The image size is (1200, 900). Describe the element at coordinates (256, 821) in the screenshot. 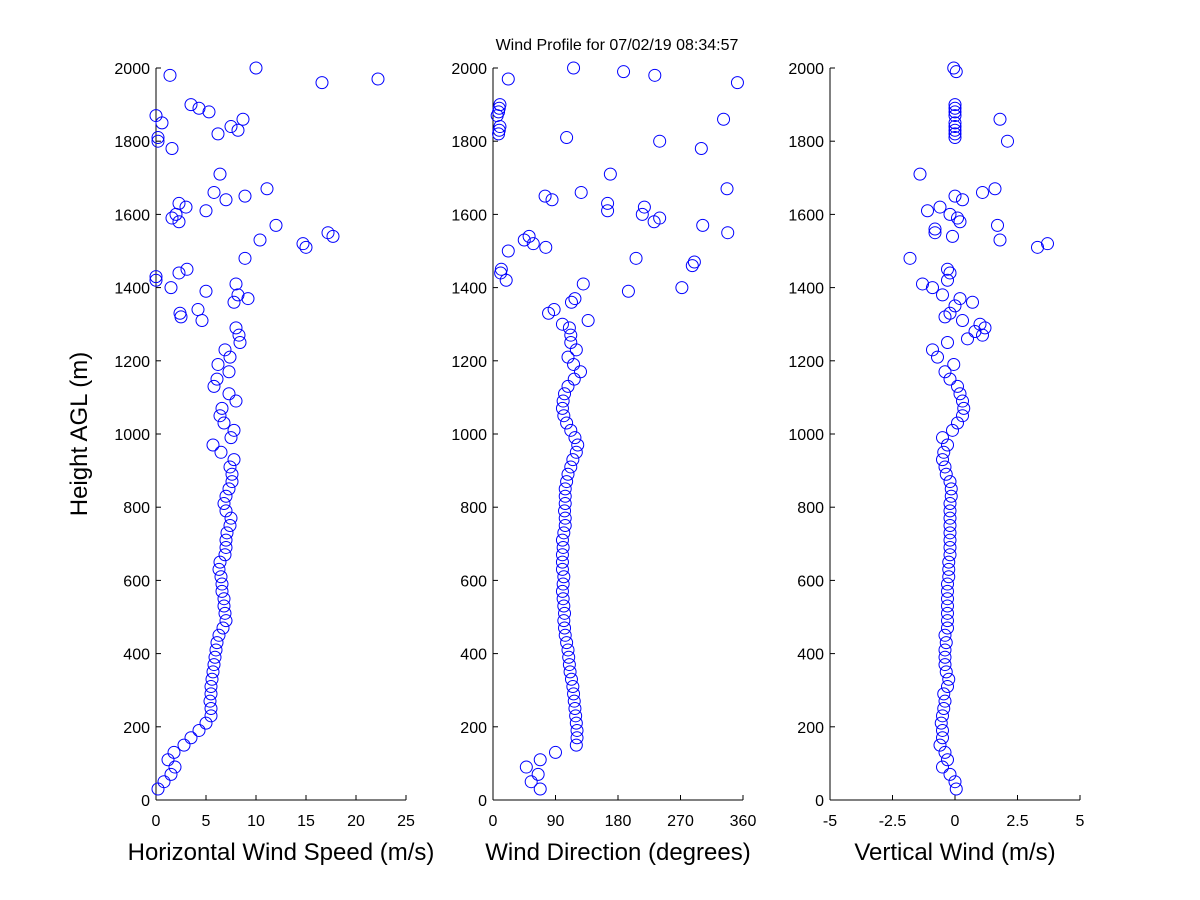

I see `x-tick-label: 10` at that location.